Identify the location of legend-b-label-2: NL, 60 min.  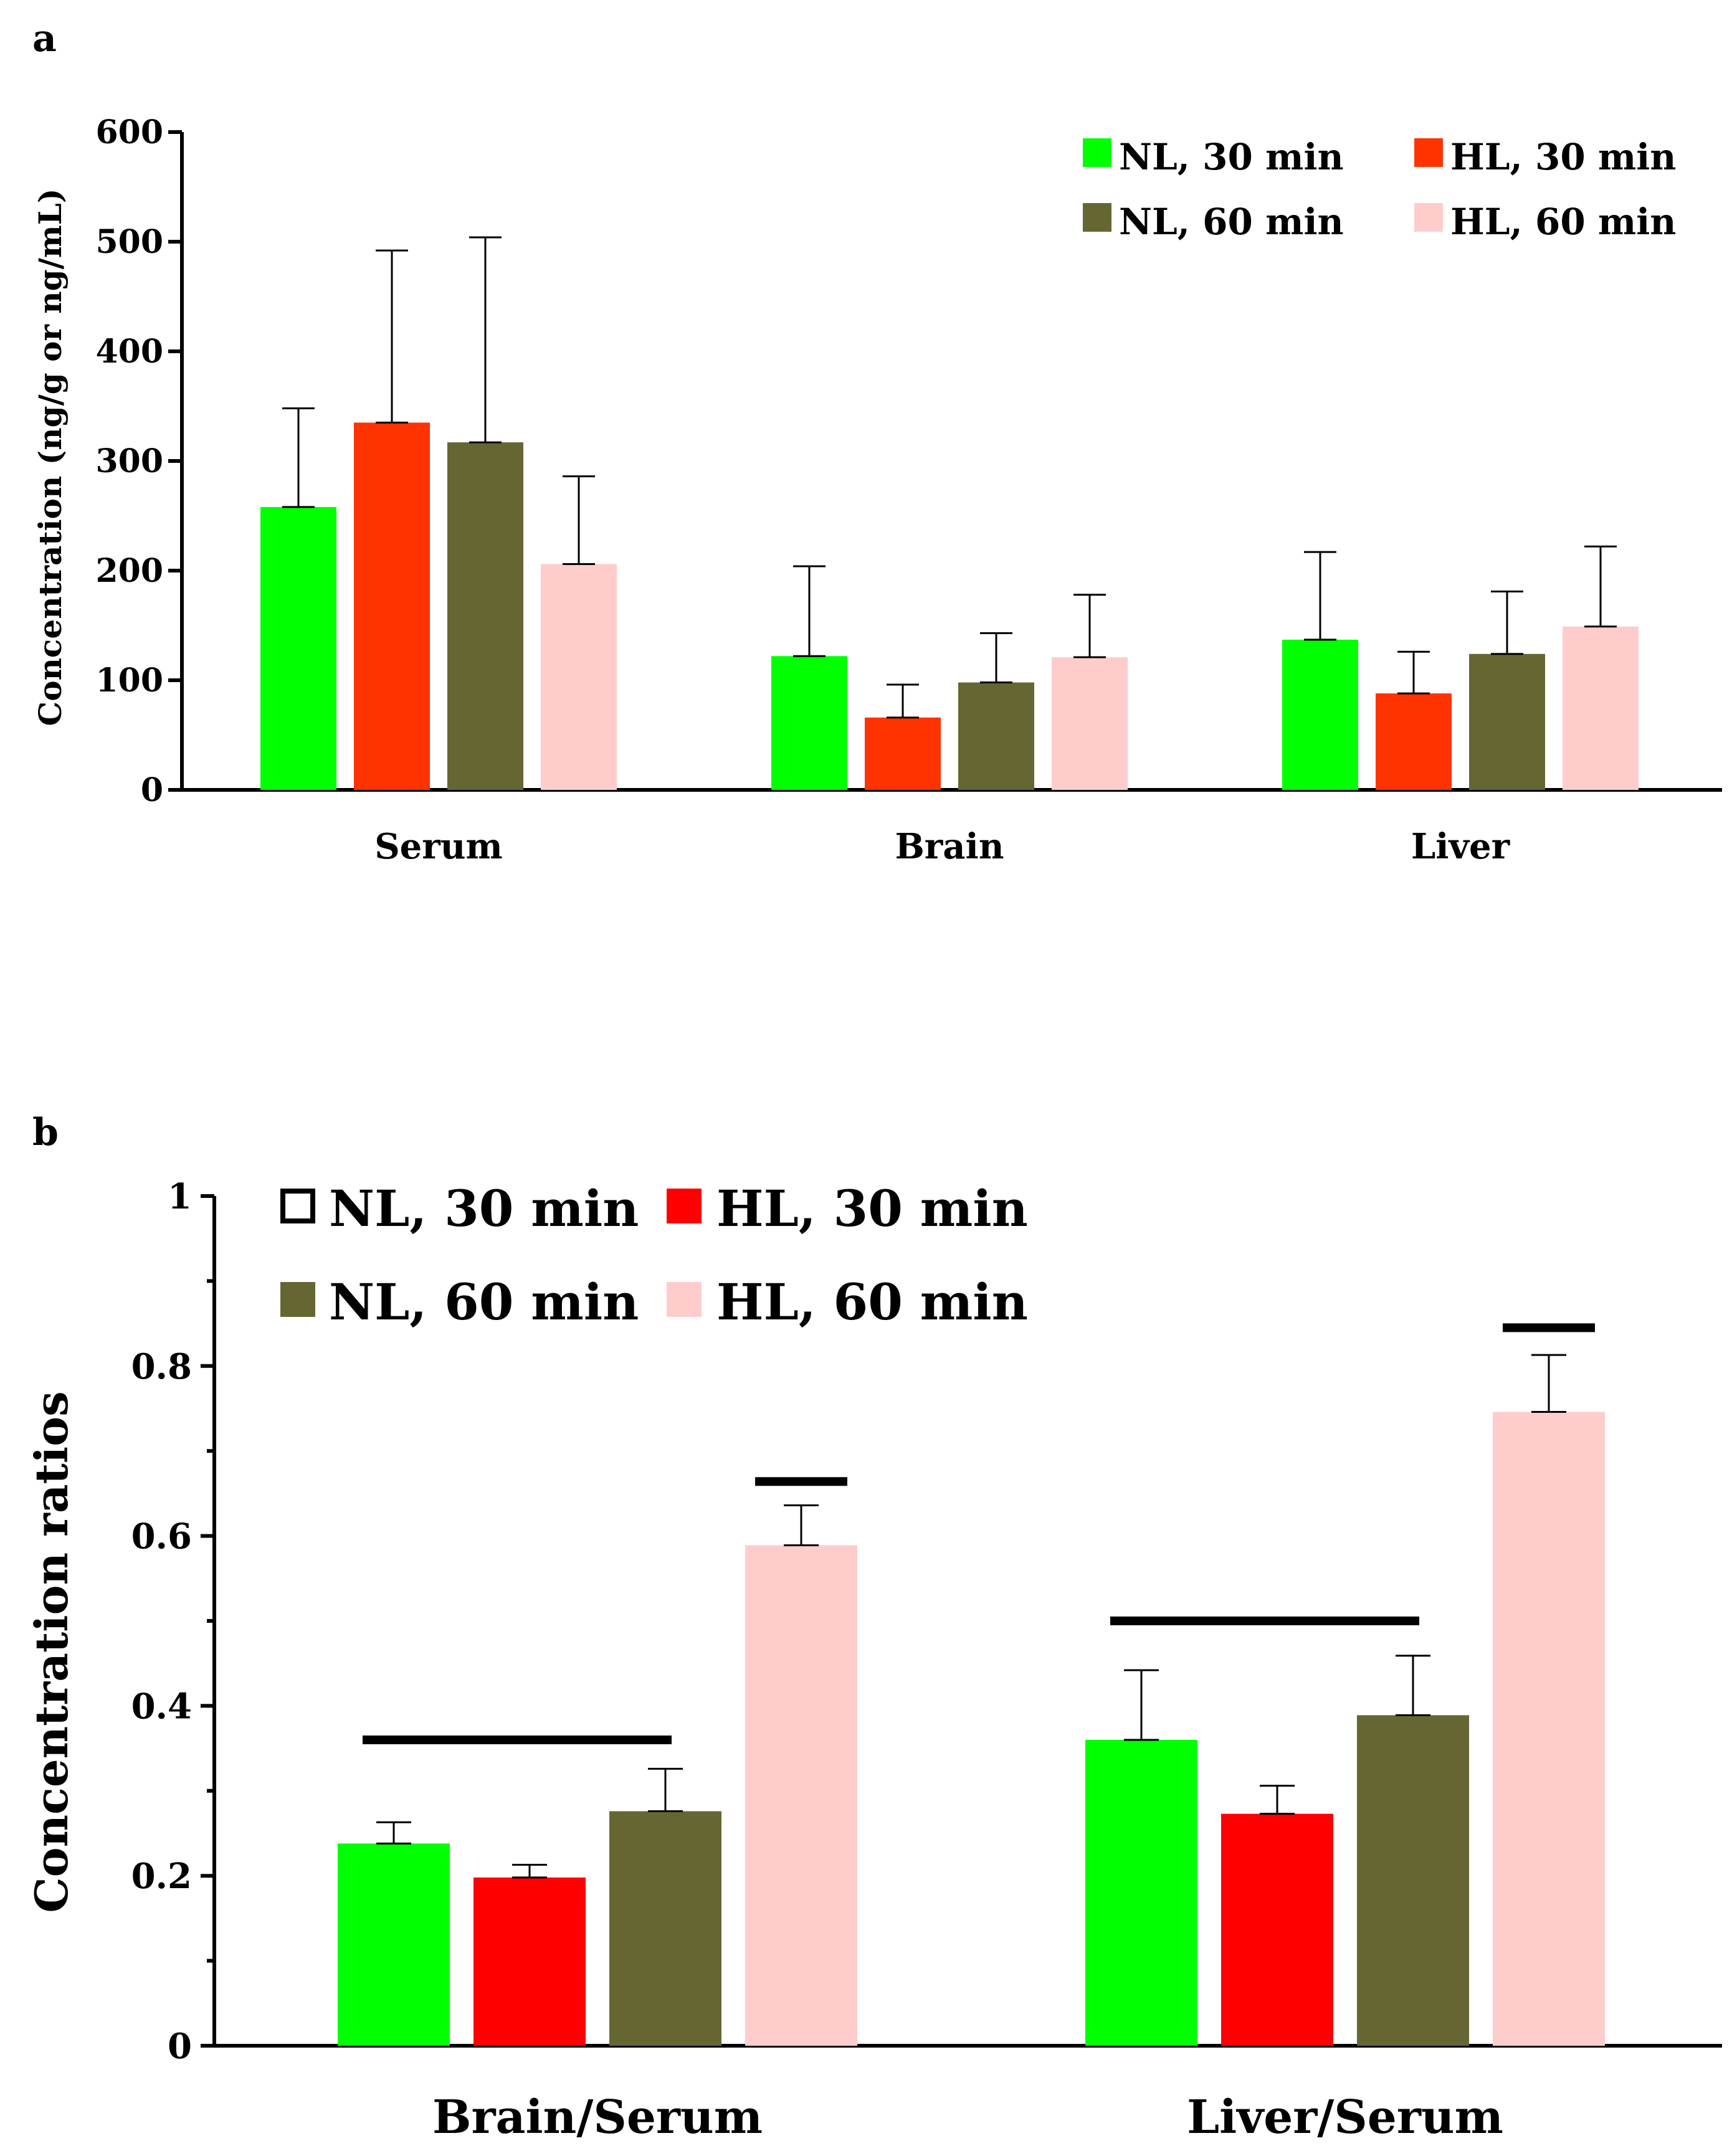
(484, 1302).